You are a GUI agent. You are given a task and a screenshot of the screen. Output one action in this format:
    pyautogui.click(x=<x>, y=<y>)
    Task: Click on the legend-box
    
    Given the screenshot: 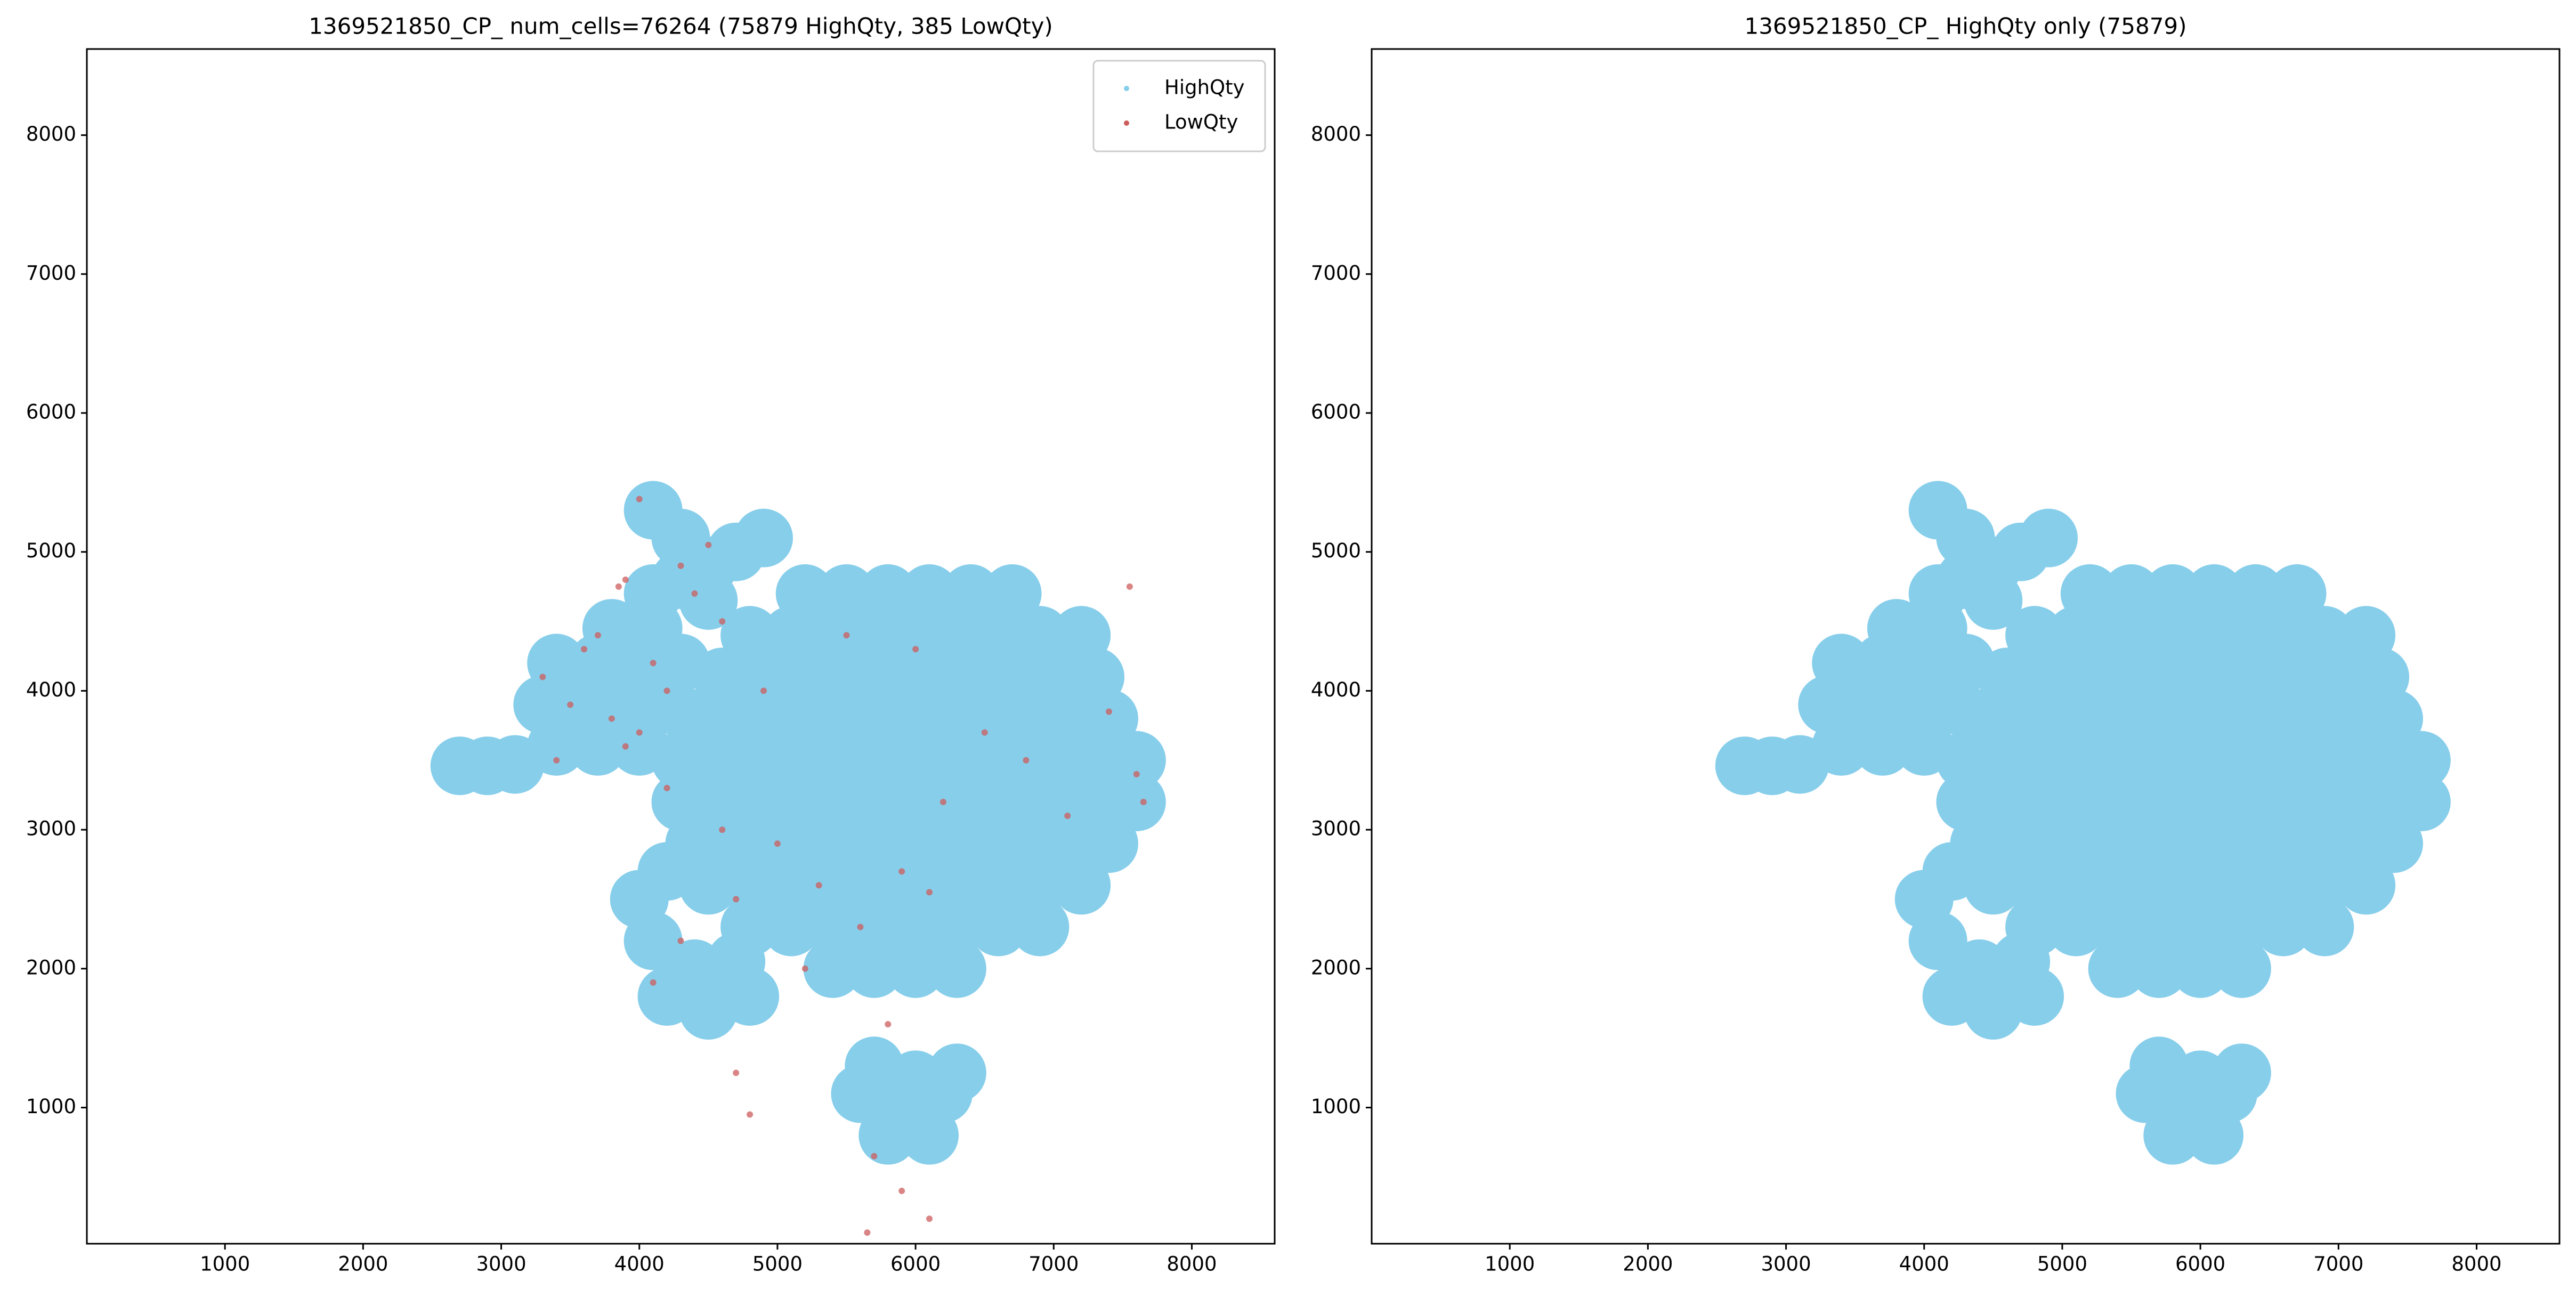 What is the action you would take?
    pyautogui.click(x=1179, y=106)
    